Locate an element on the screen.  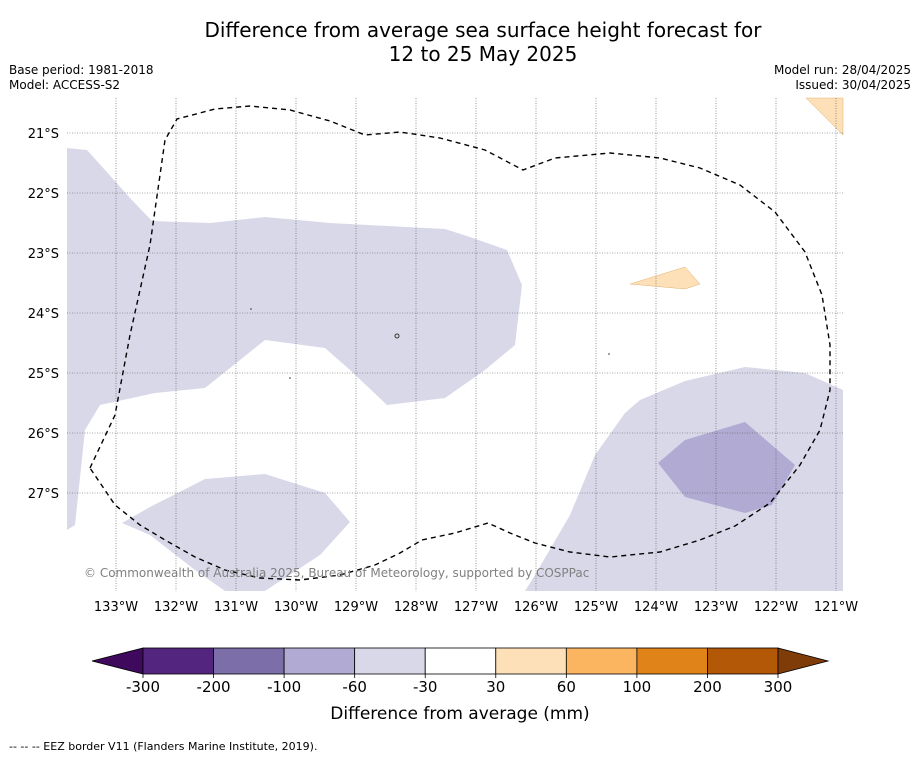
anomaly-positive-east is located at coordinates (665, 278).